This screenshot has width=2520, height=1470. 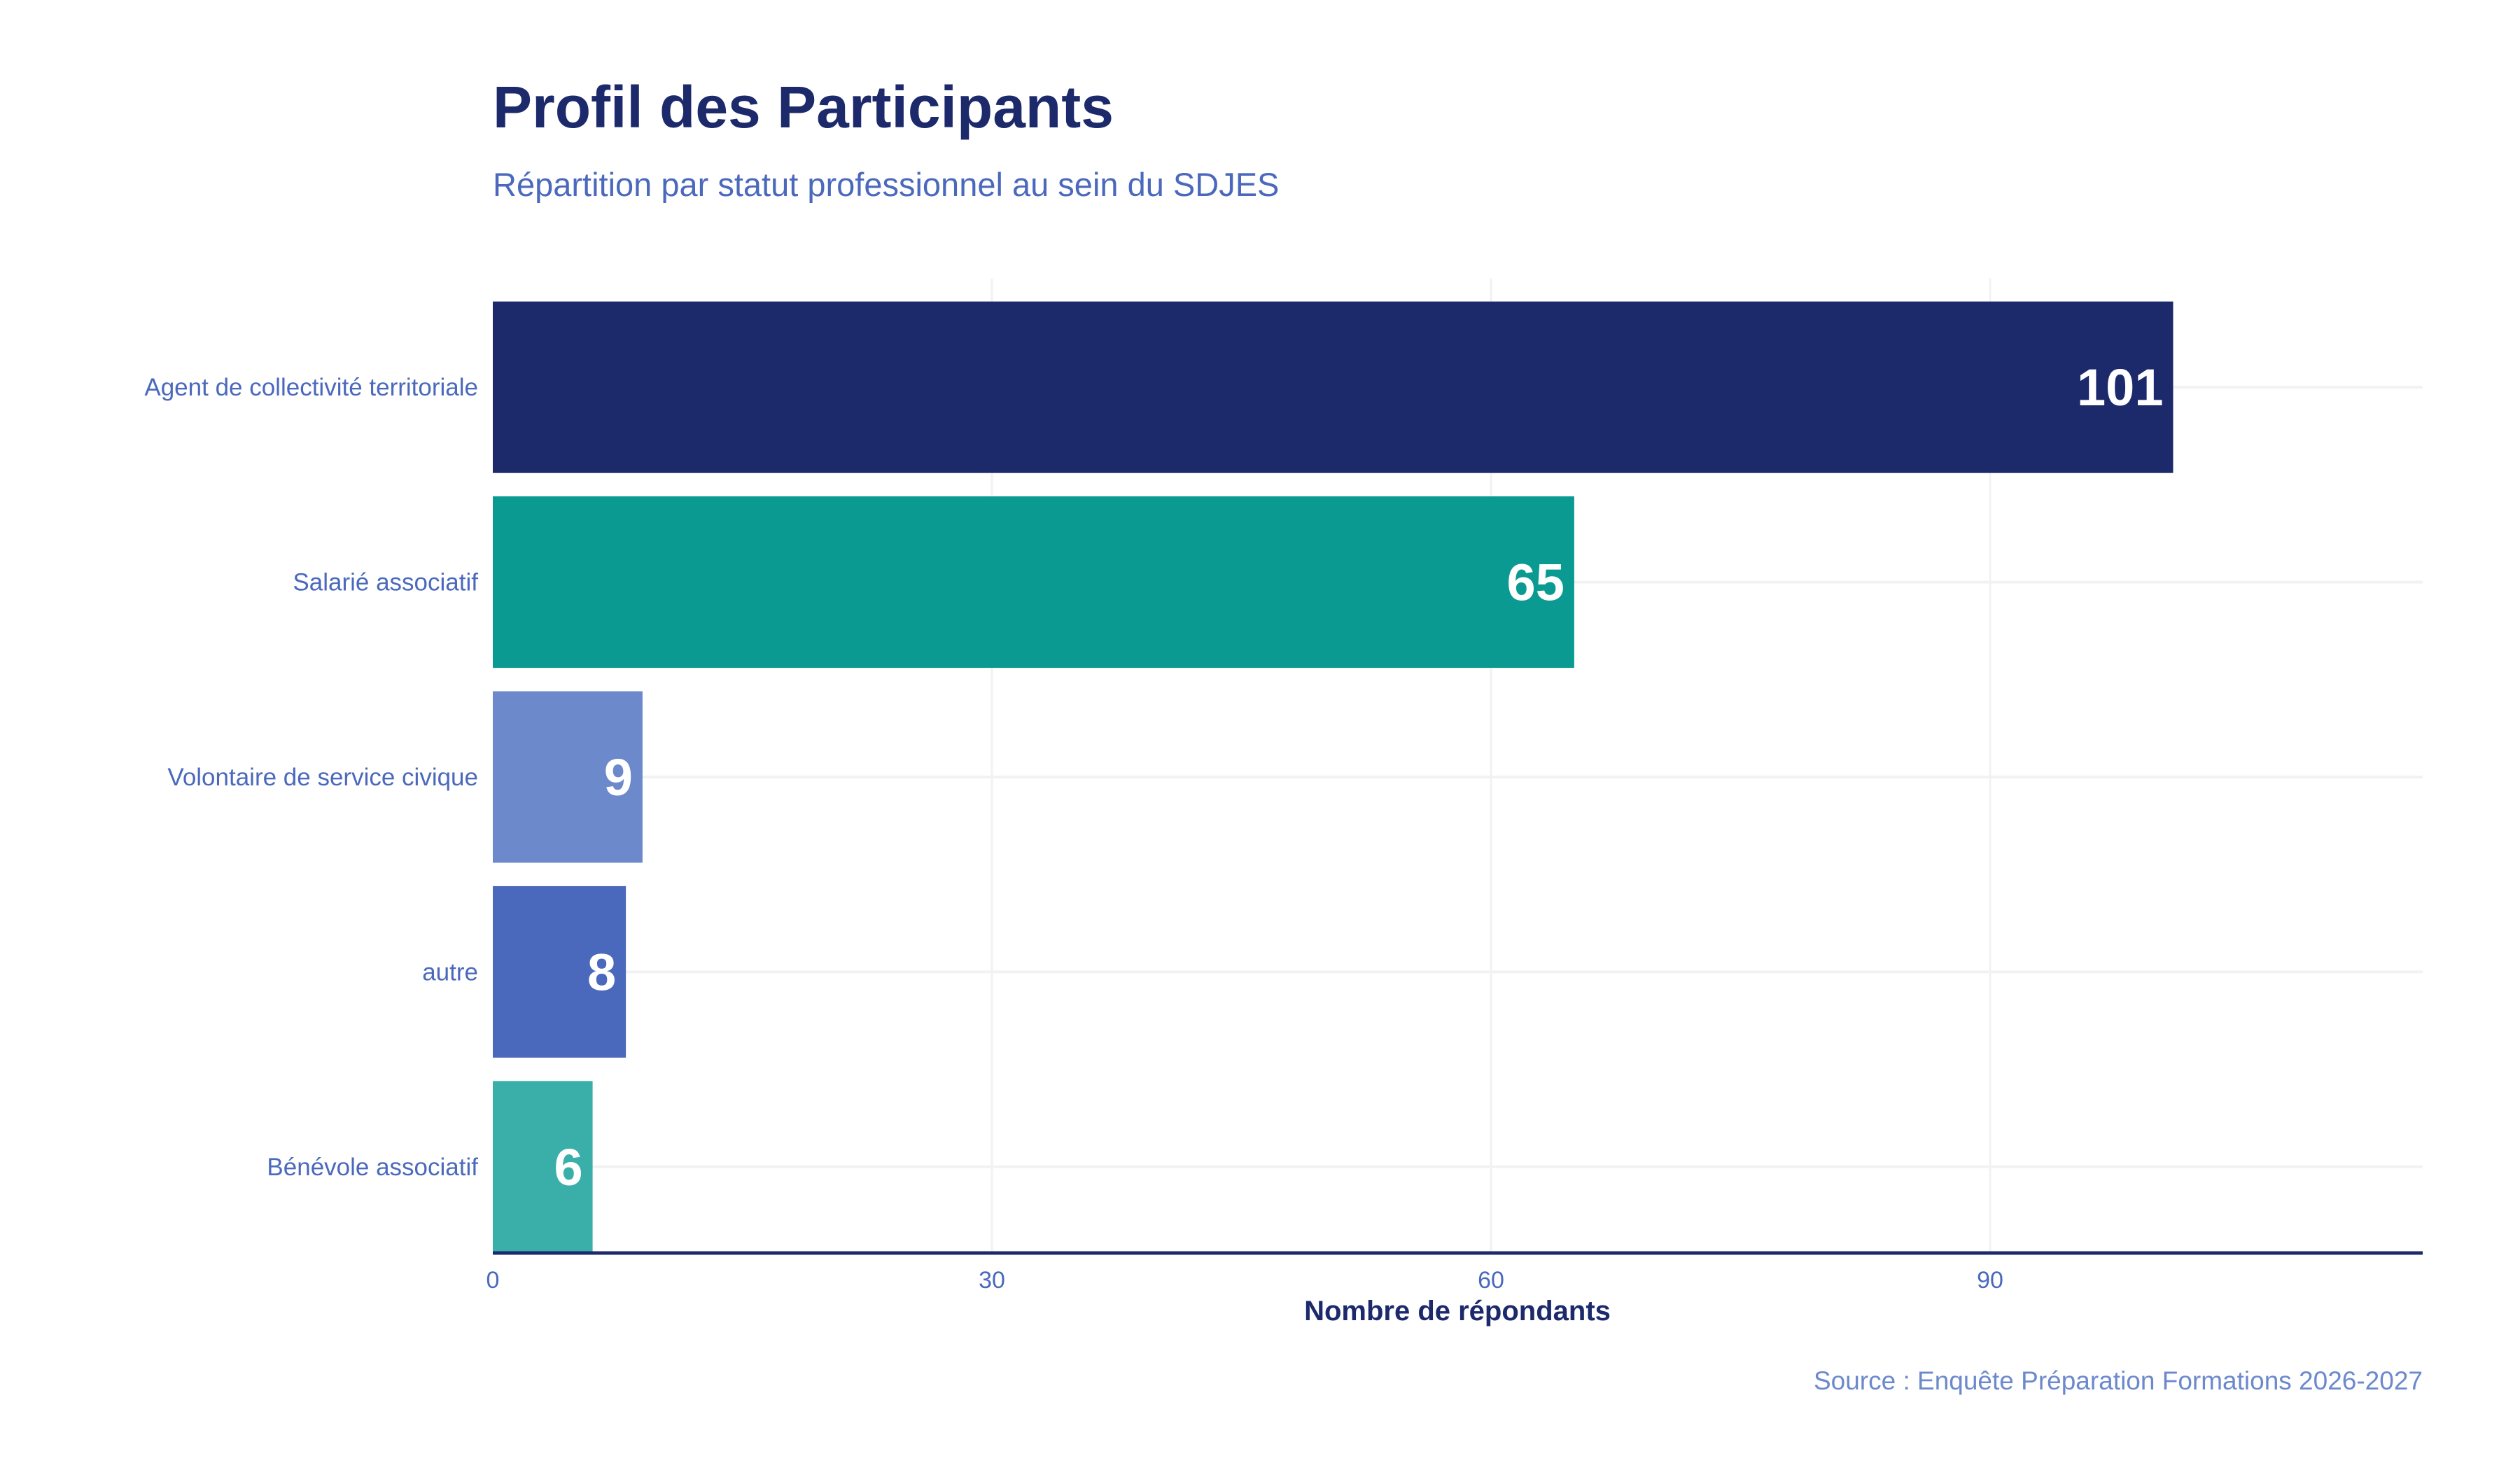 What do you see at coordinates (803, 107) in the screenshot?
I see `chart-title: Profil des Participants` at bounding box center [803, 107].